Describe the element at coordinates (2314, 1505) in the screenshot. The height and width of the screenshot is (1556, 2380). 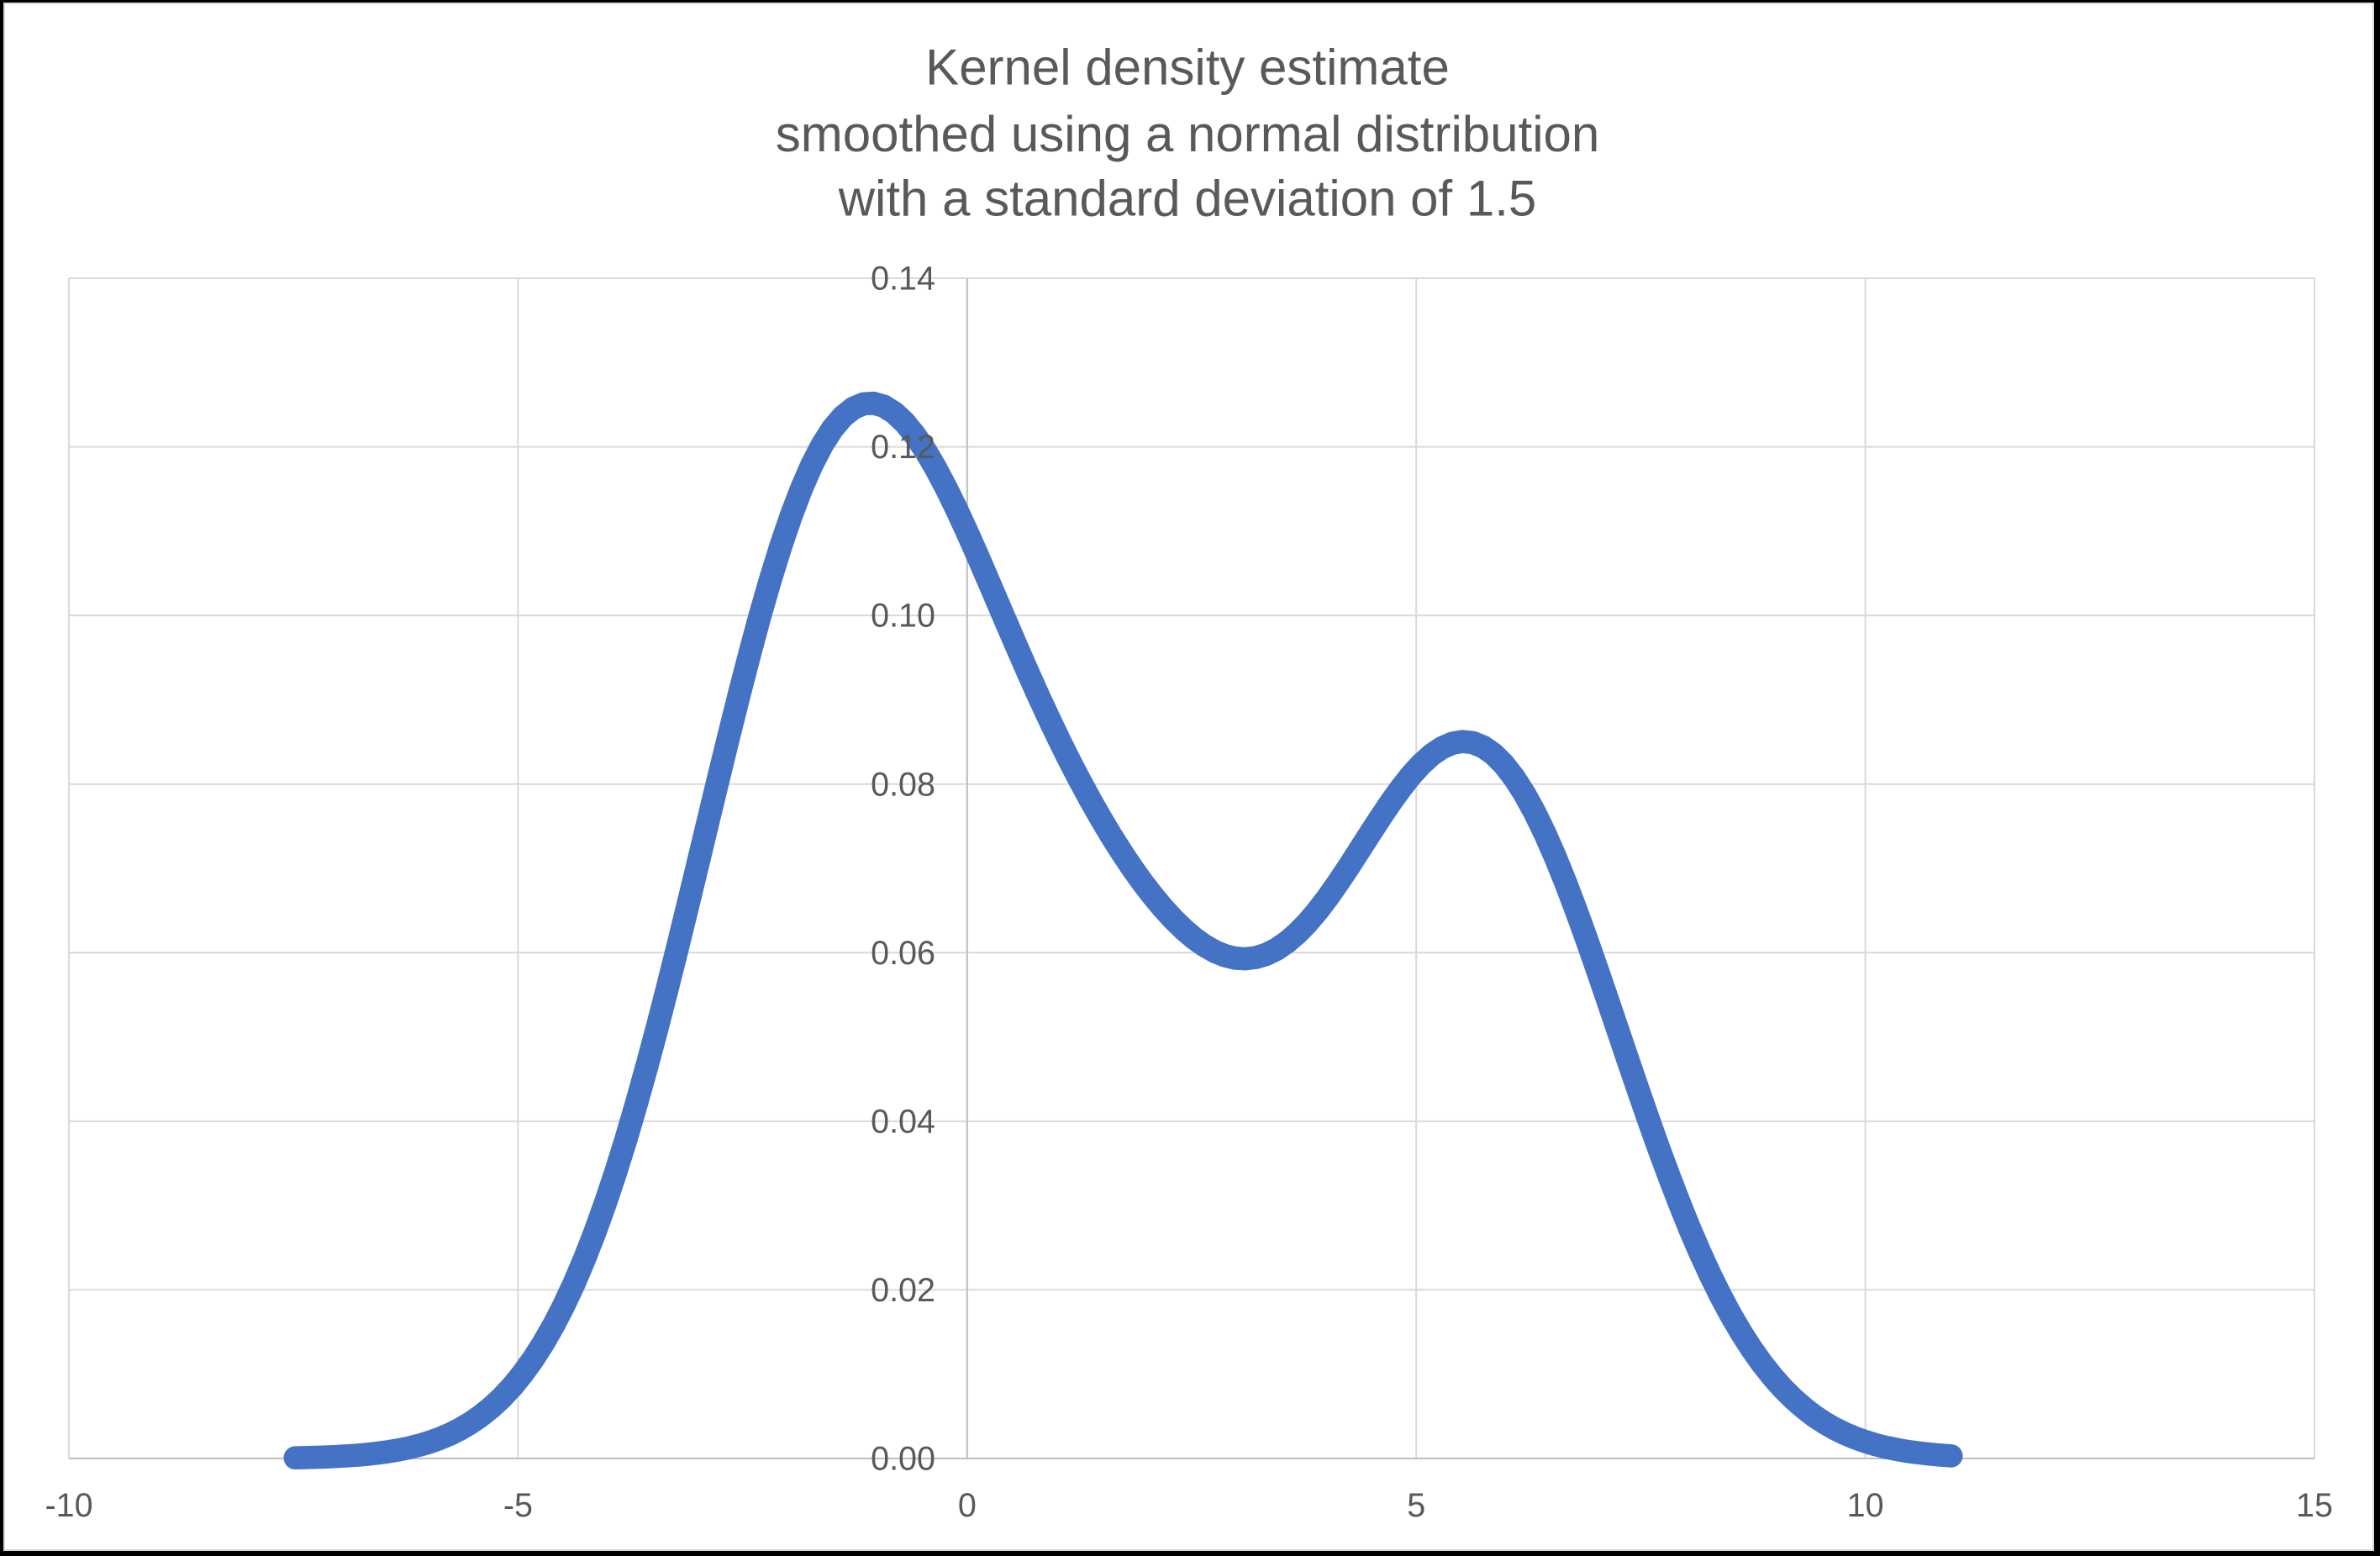
I see `svg-text: 15` at that location.